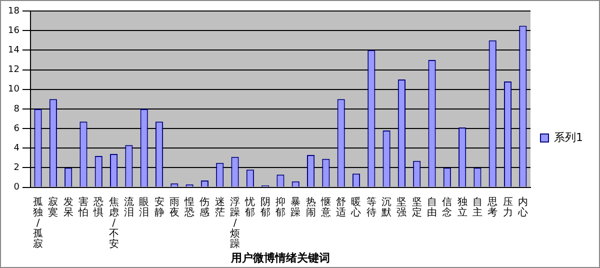  Describe the element at coordinates (129, 207) in the screenshot. I see `x-tick-label: 流泪` at that location.